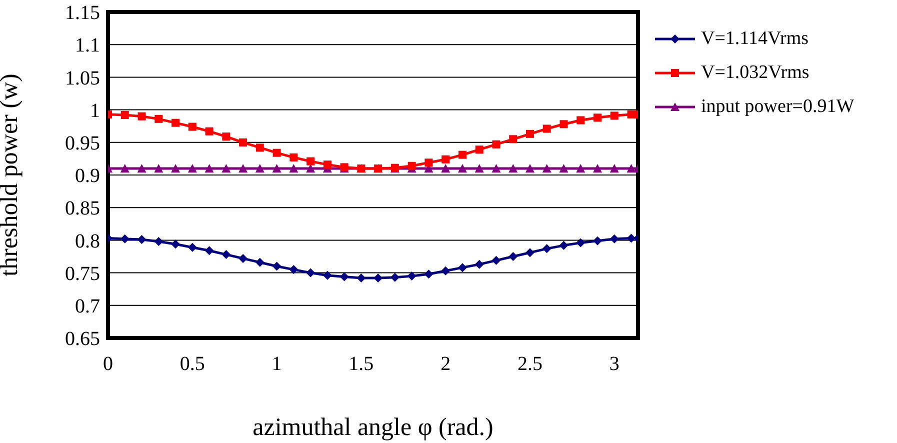  What do you see at coordinates (87, 307) in the screenshot?
I see `y-tick-label: 0.7` at bounding box center [87, 307].